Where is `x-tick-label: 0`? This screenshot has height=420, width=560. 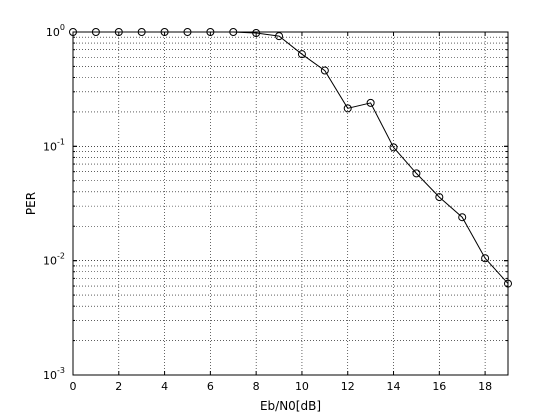 x-tick-label: 0 is located at coordinates (73, 386).